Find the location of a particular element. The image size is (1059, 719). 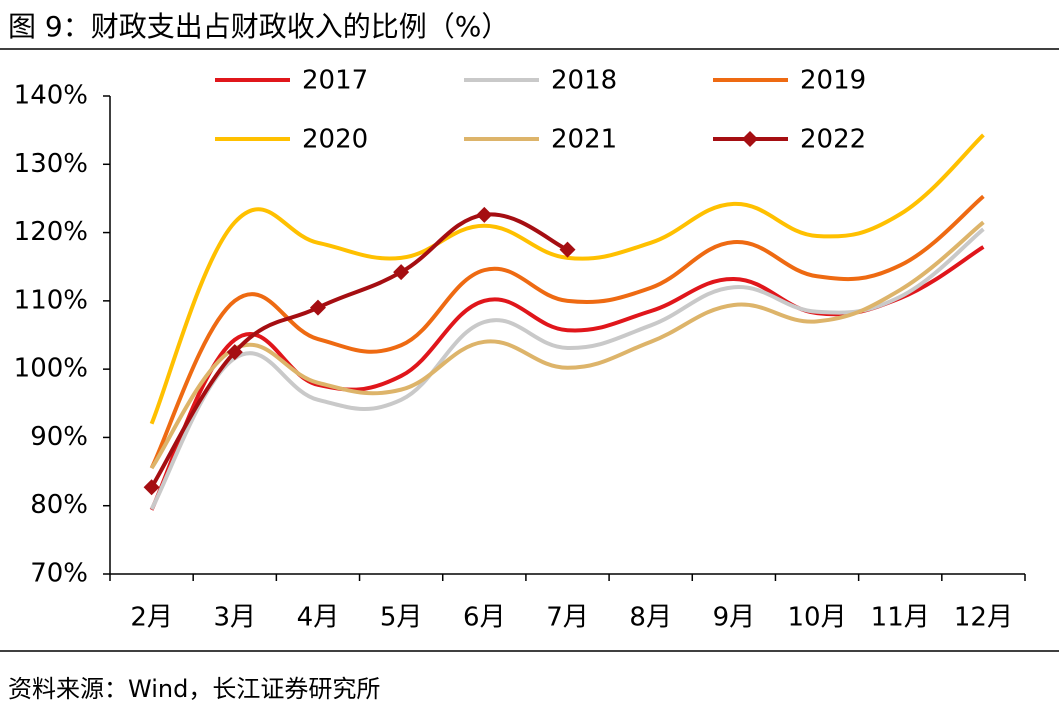

legend-label: 2019 is located at coordinates (833, 81).